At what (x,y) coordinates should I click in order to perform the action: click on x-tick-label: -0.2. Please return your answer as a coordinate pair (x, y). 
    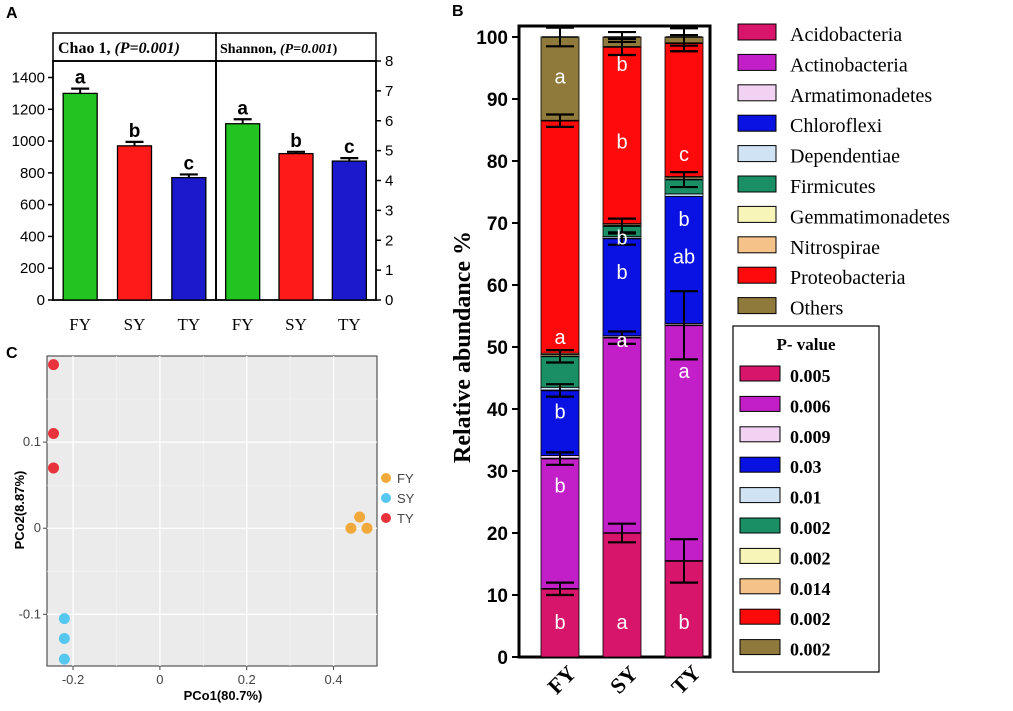
    Looking at the image, I should click on (73, 679).